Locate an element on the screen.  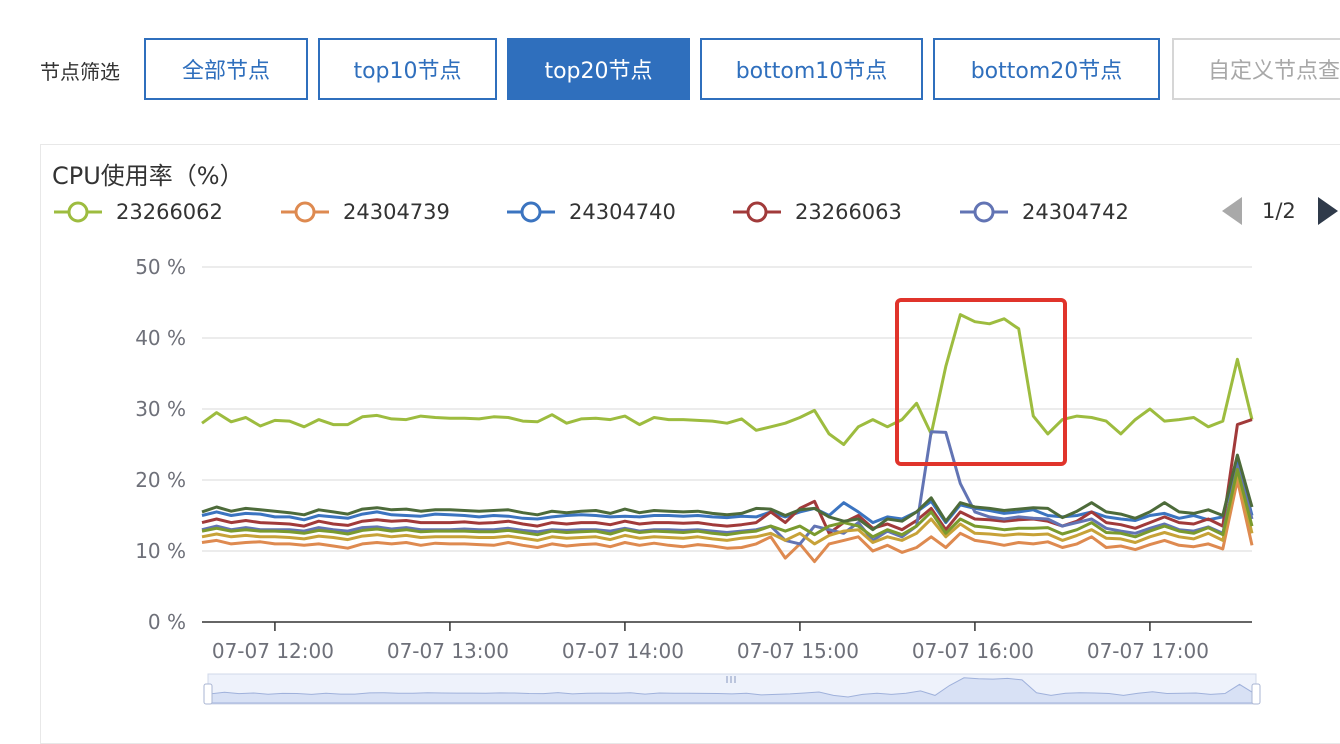
x-tick-label: 07-07 13:00 is located at coordinates (448, 651).